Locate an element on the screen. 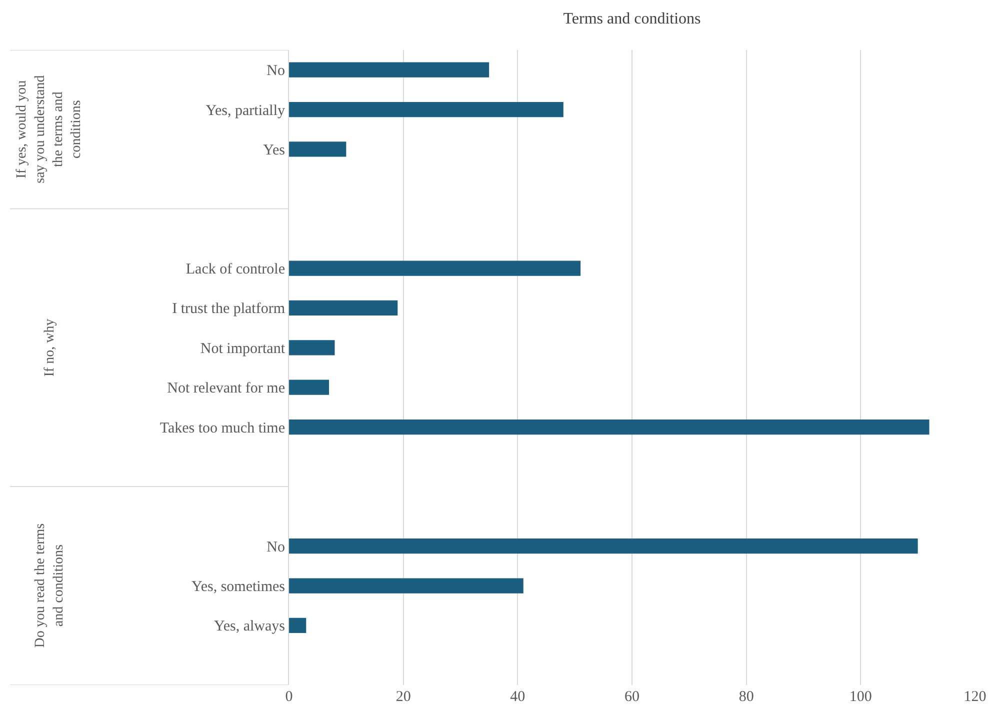 Image resolution: width=994 pixels, height=717 pixels. y-tick-label: Takes too much time is located at coordinates (223, 428).